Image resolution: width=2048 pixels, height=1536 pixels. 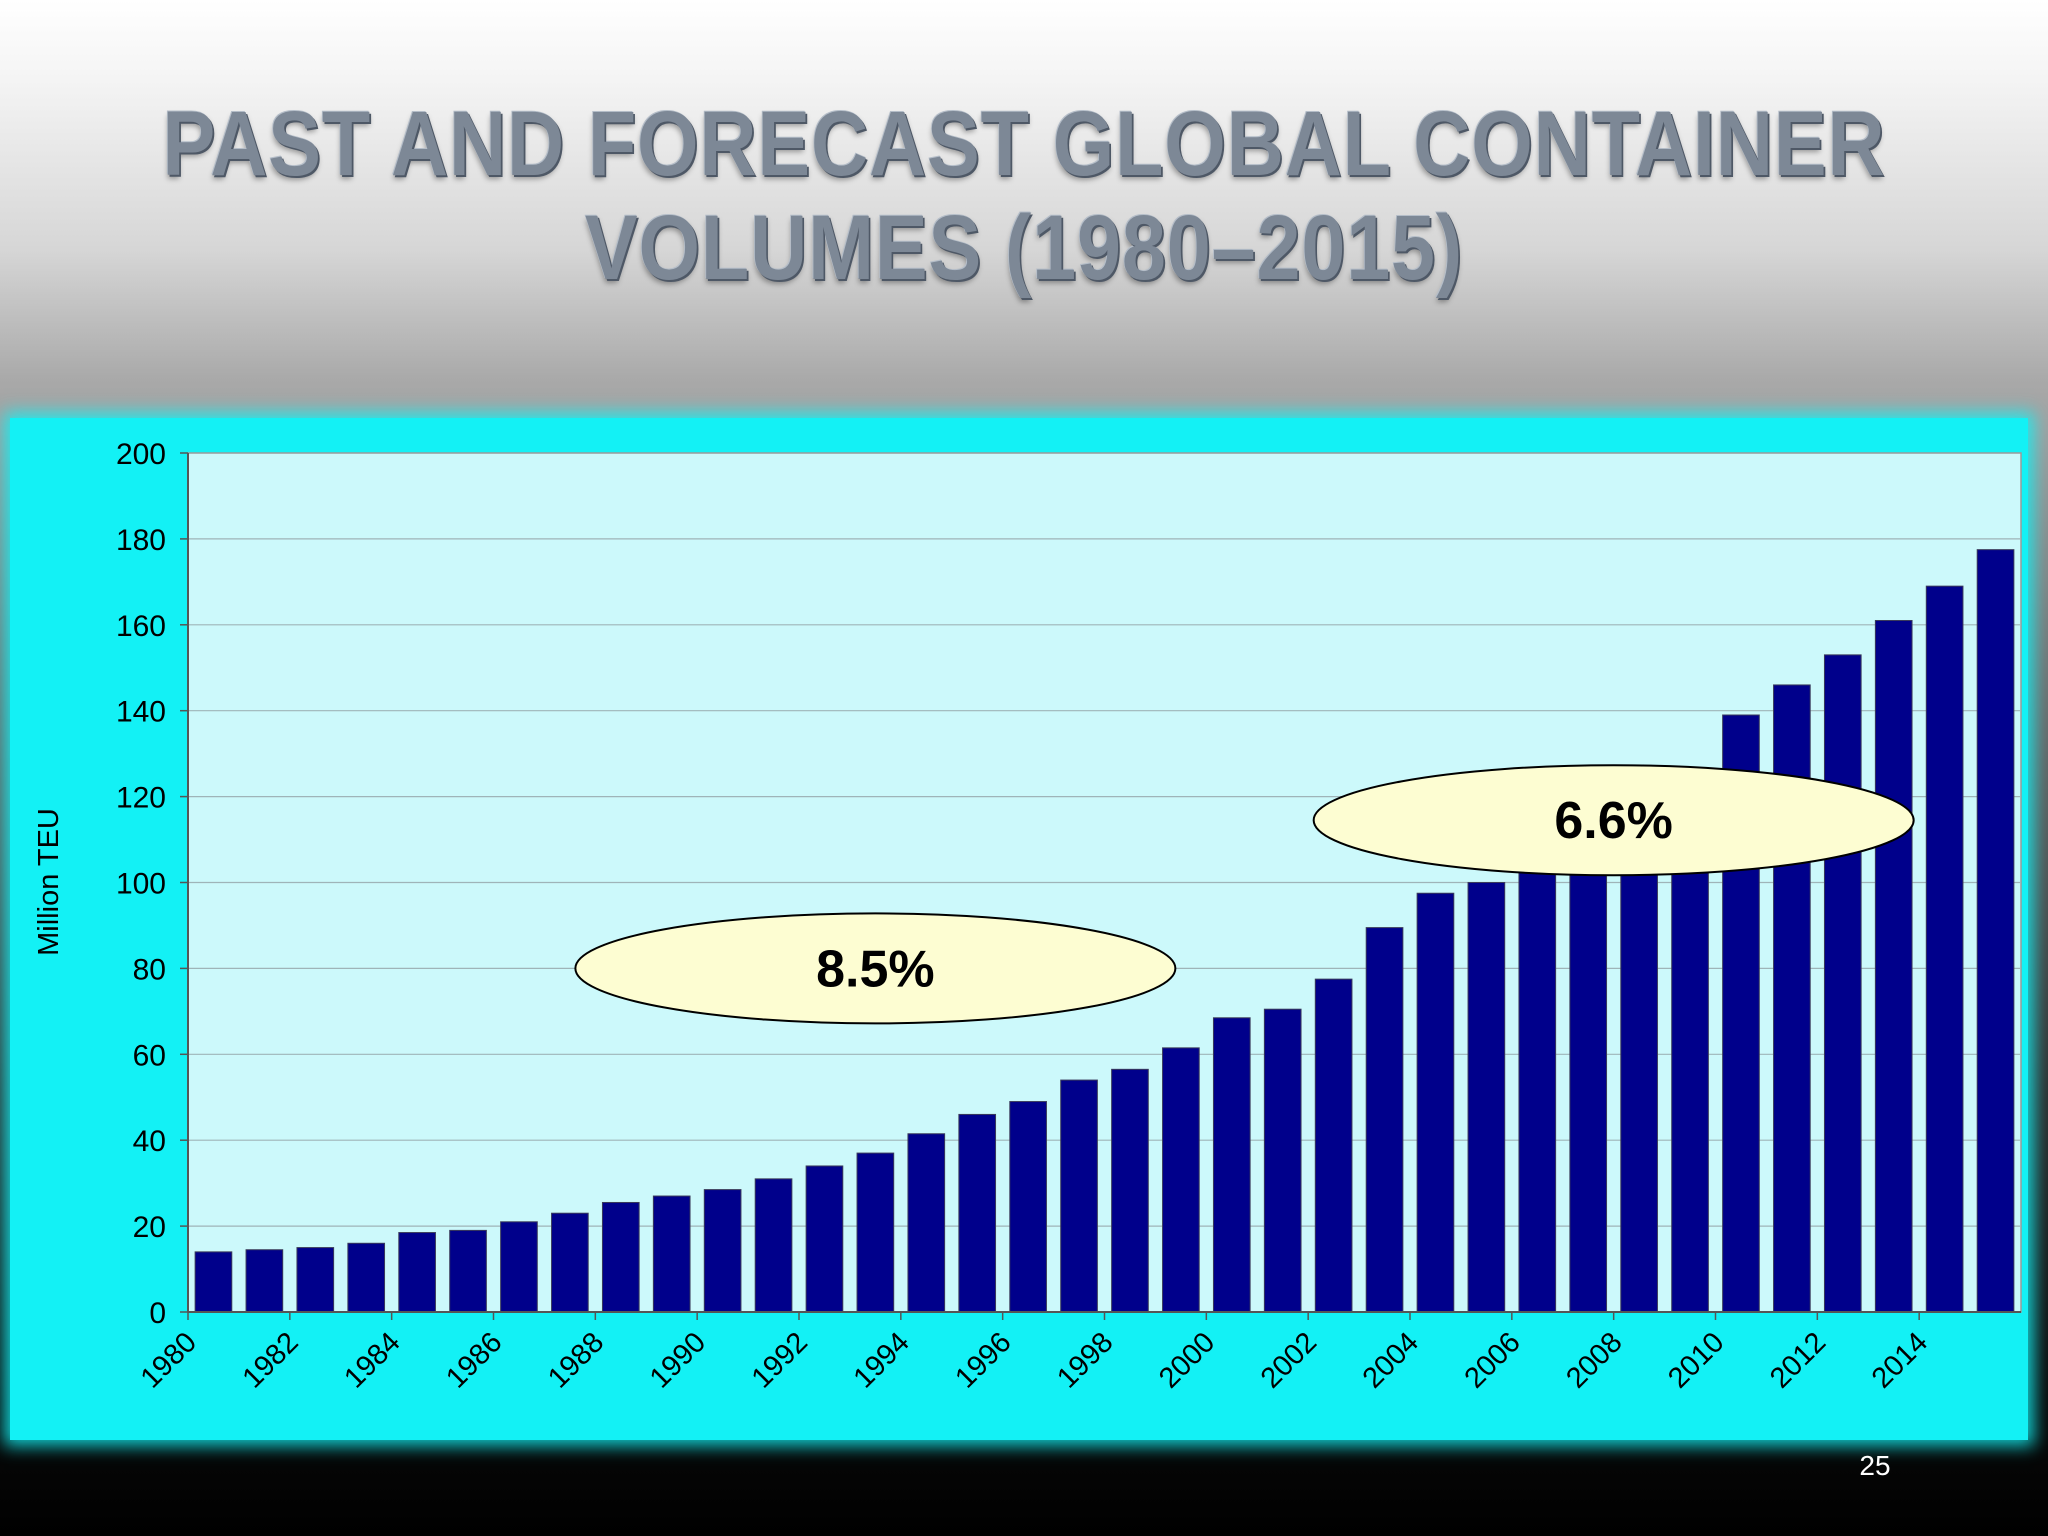 I want to click on bar-2014, so click(x=1944, y=949).